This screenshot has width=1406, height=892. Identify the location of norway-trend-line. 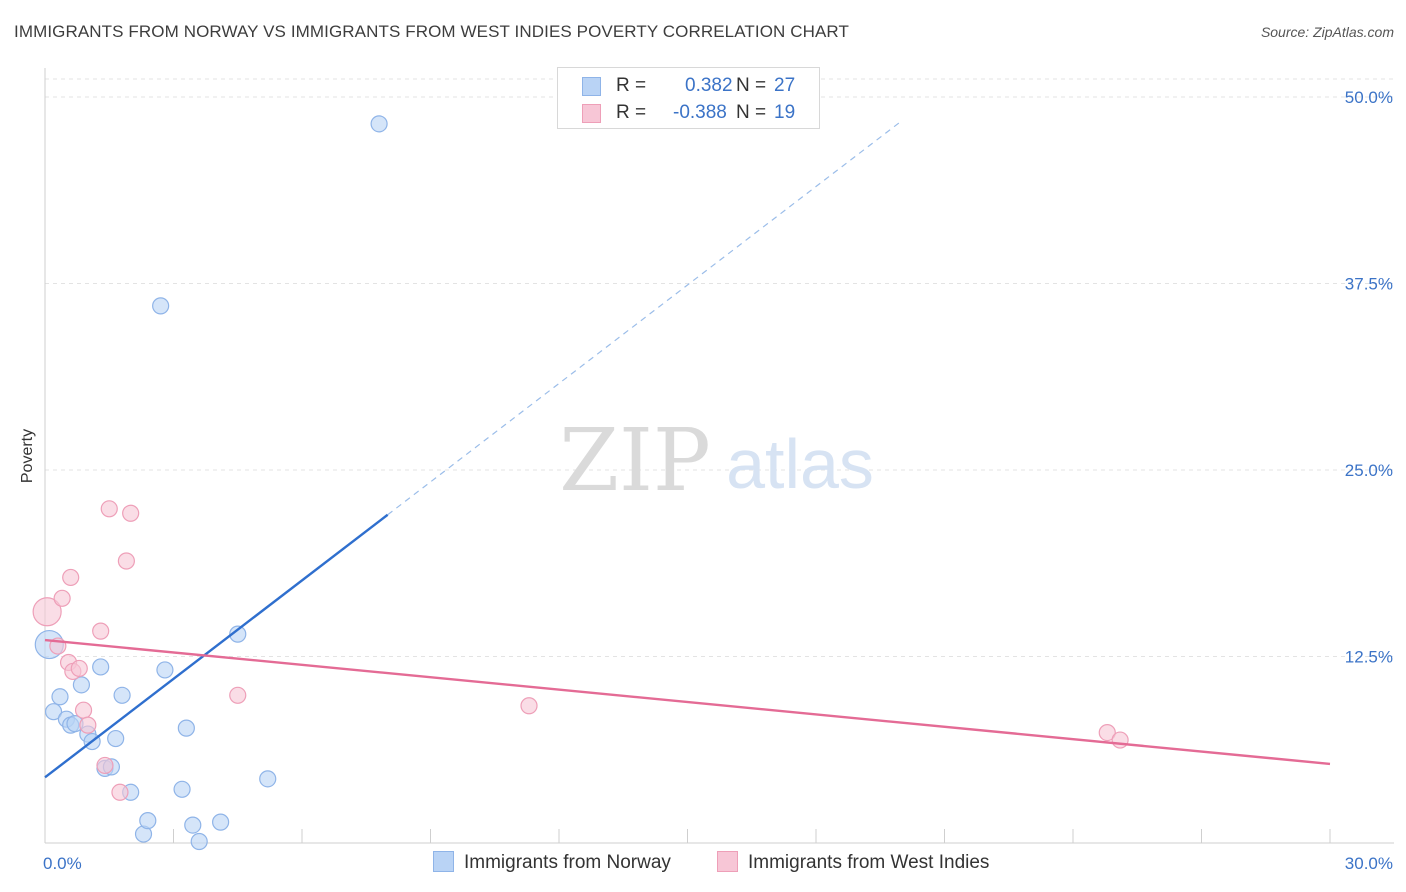
(216, 646).